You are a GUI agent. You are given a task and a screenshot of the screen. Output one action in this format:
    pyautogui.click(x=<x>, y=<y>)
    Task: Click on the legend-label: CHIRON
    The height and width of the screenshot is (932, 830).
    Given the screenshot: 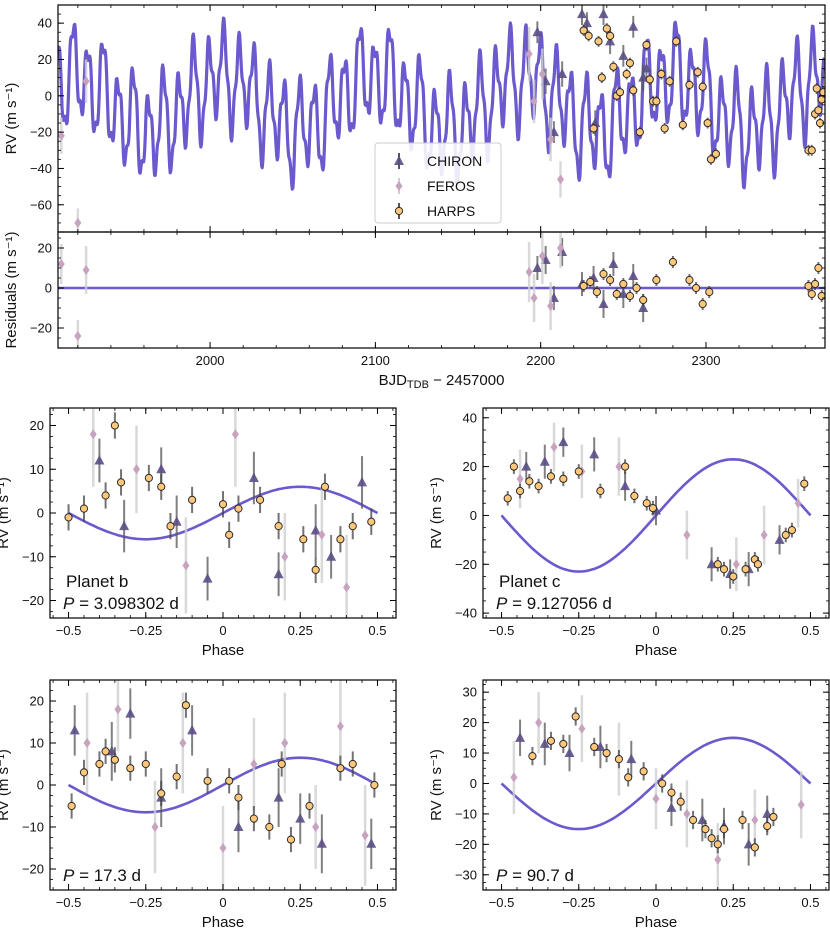 What is the action you would take?
    pyautogui.click(x=454, y=161)
    